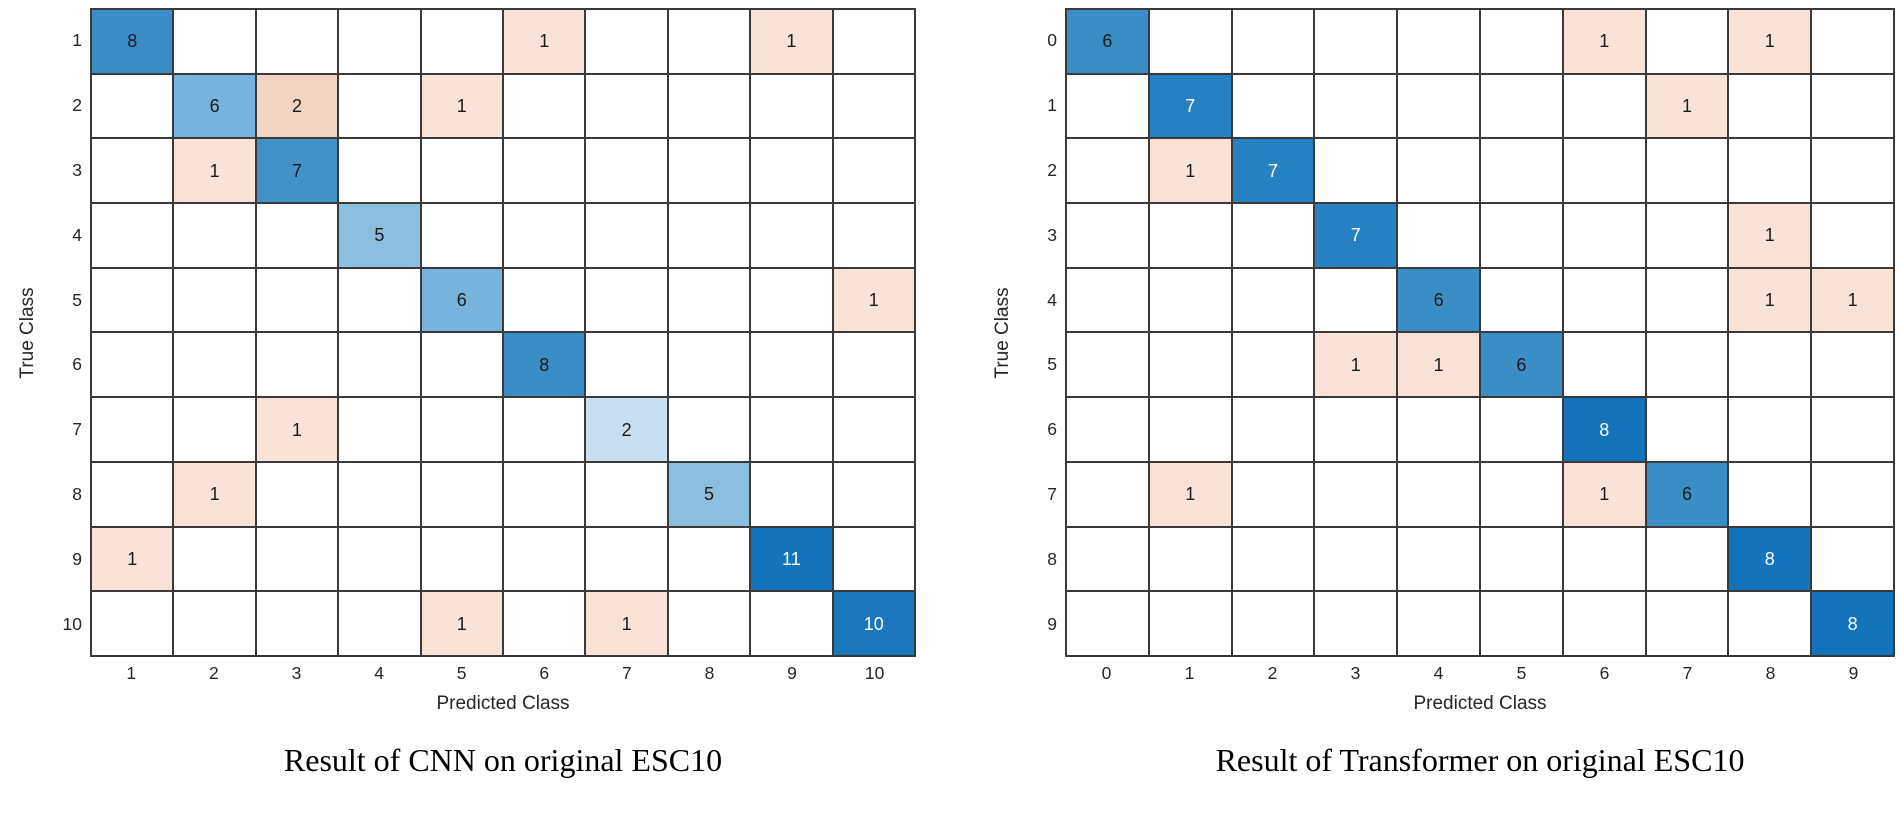 Image resolution: width=1900 pixels, height=813 pixels. What do you see at coordinates (709, 673) in the screenshot?
I see `x-tick-label: 8` at bounding box center [709, 673].